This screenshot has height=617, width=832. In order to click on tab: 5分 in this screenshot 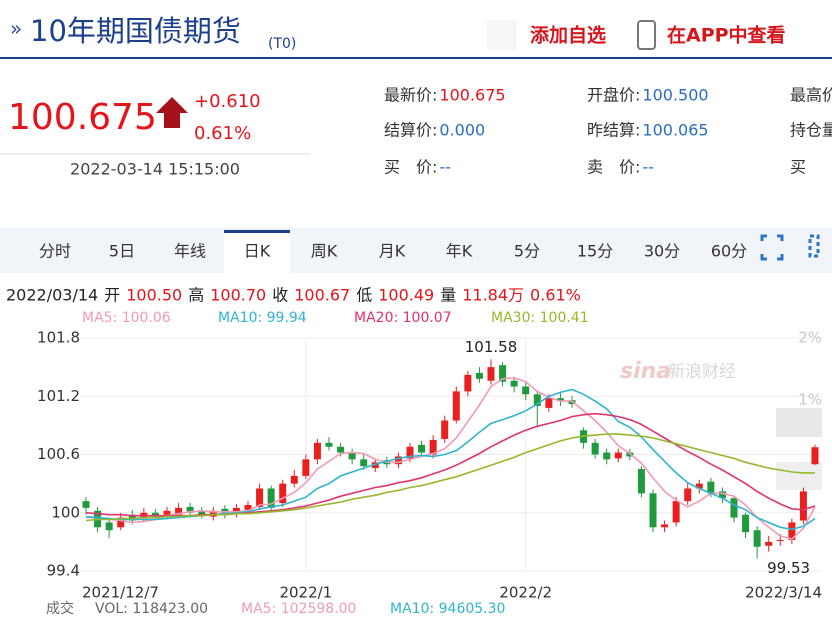, I will do `click(527, 251)`.